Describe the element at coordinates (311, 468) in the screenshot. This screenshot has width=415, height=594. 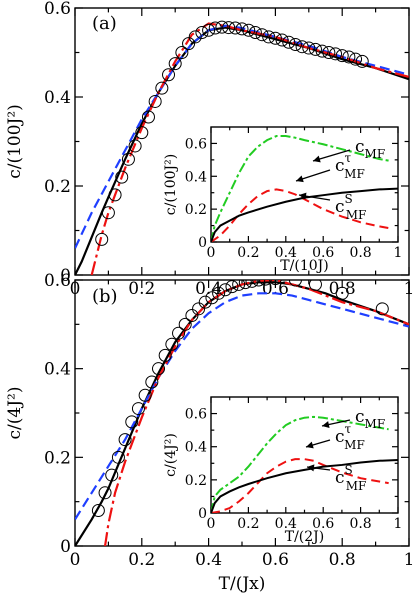
I see `panel-b-annotation-arrow-head` at that location.